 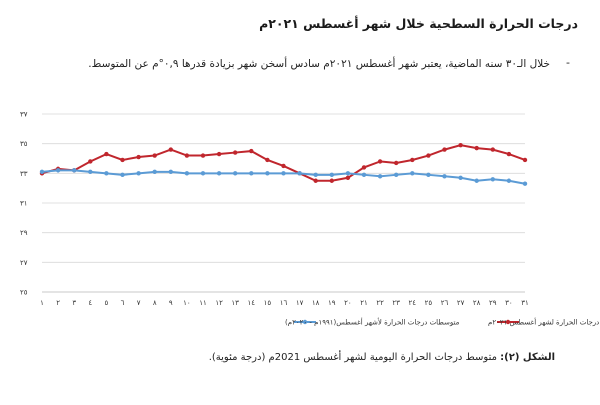 What do you see at coordinates (203, 303) in the screenshot?
I see `x-tick-label: ١١` at bounding box center [203, 303].